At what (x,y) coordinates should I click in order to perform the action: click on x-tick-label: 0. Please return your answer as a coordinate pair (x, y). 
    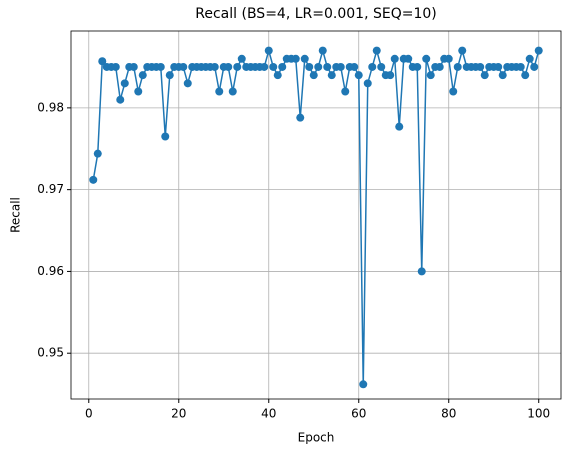
    Looking at the image, I should click on (89, 414).